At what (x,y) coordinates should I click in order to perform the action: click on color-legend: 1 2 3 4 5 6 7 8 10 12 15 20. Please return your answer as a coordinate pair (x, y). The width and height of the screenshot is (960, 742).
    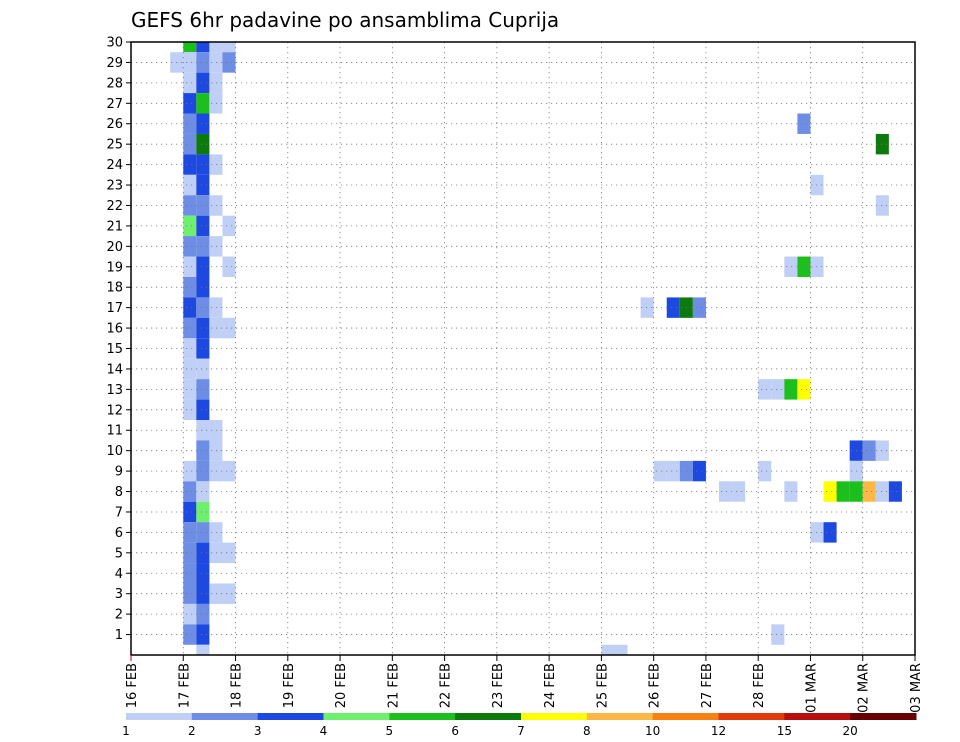
    Looking at the image, I should click on (519, 725).